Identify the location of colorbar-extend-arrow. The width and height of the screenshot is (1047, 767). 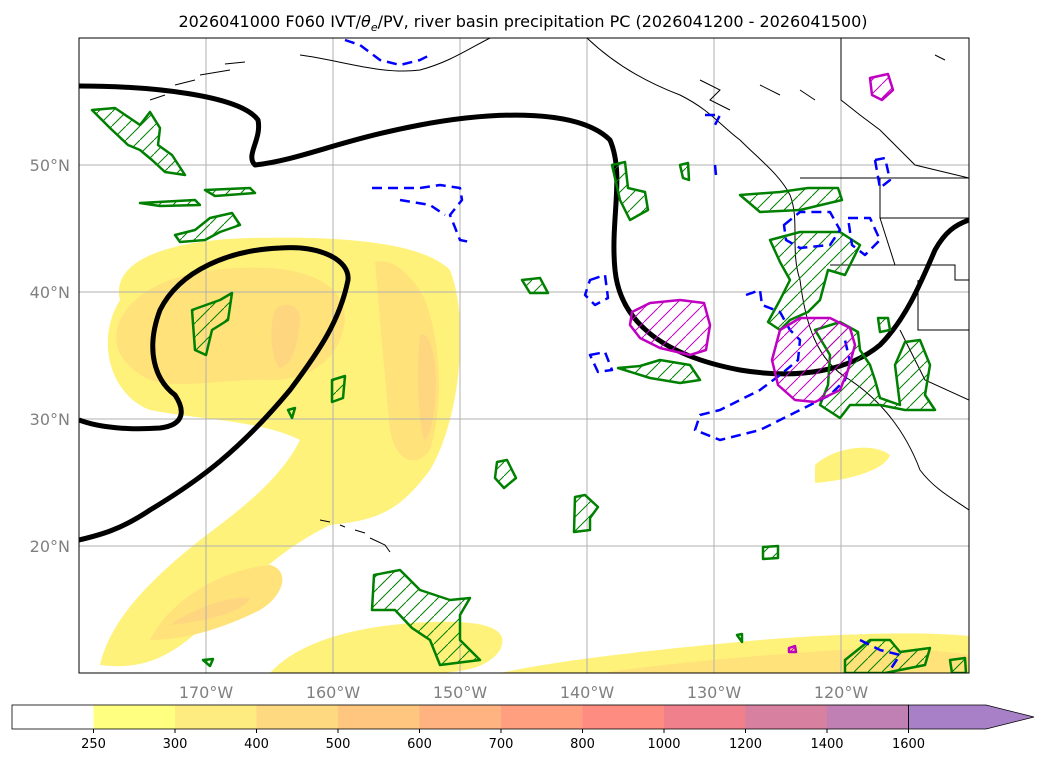
(971, 717).